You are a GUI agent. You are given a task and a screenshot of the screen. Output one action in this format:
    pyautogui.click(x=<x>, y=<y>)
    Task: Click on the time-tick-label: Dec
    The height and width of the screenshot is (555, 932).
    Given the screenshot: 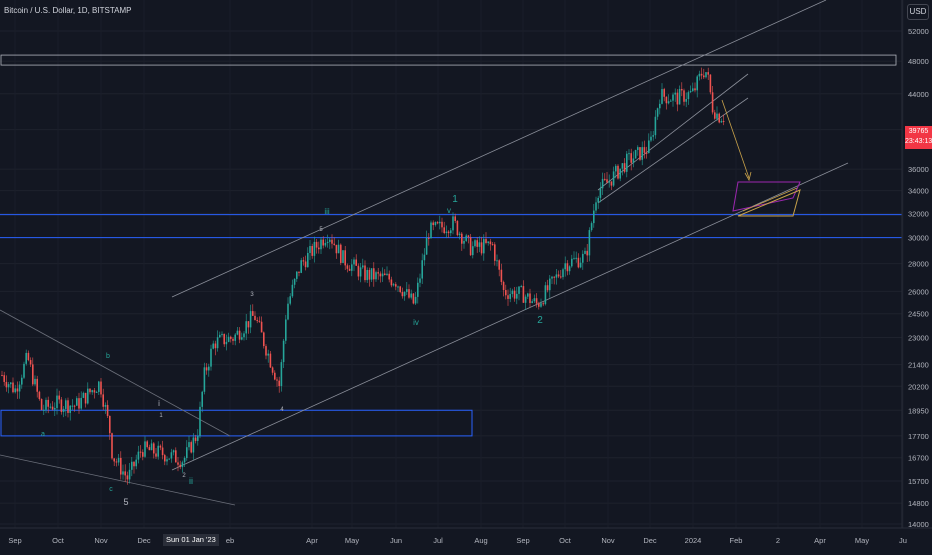 What is the action you would take?
    pyautogui.click(x=144, y=540)
    